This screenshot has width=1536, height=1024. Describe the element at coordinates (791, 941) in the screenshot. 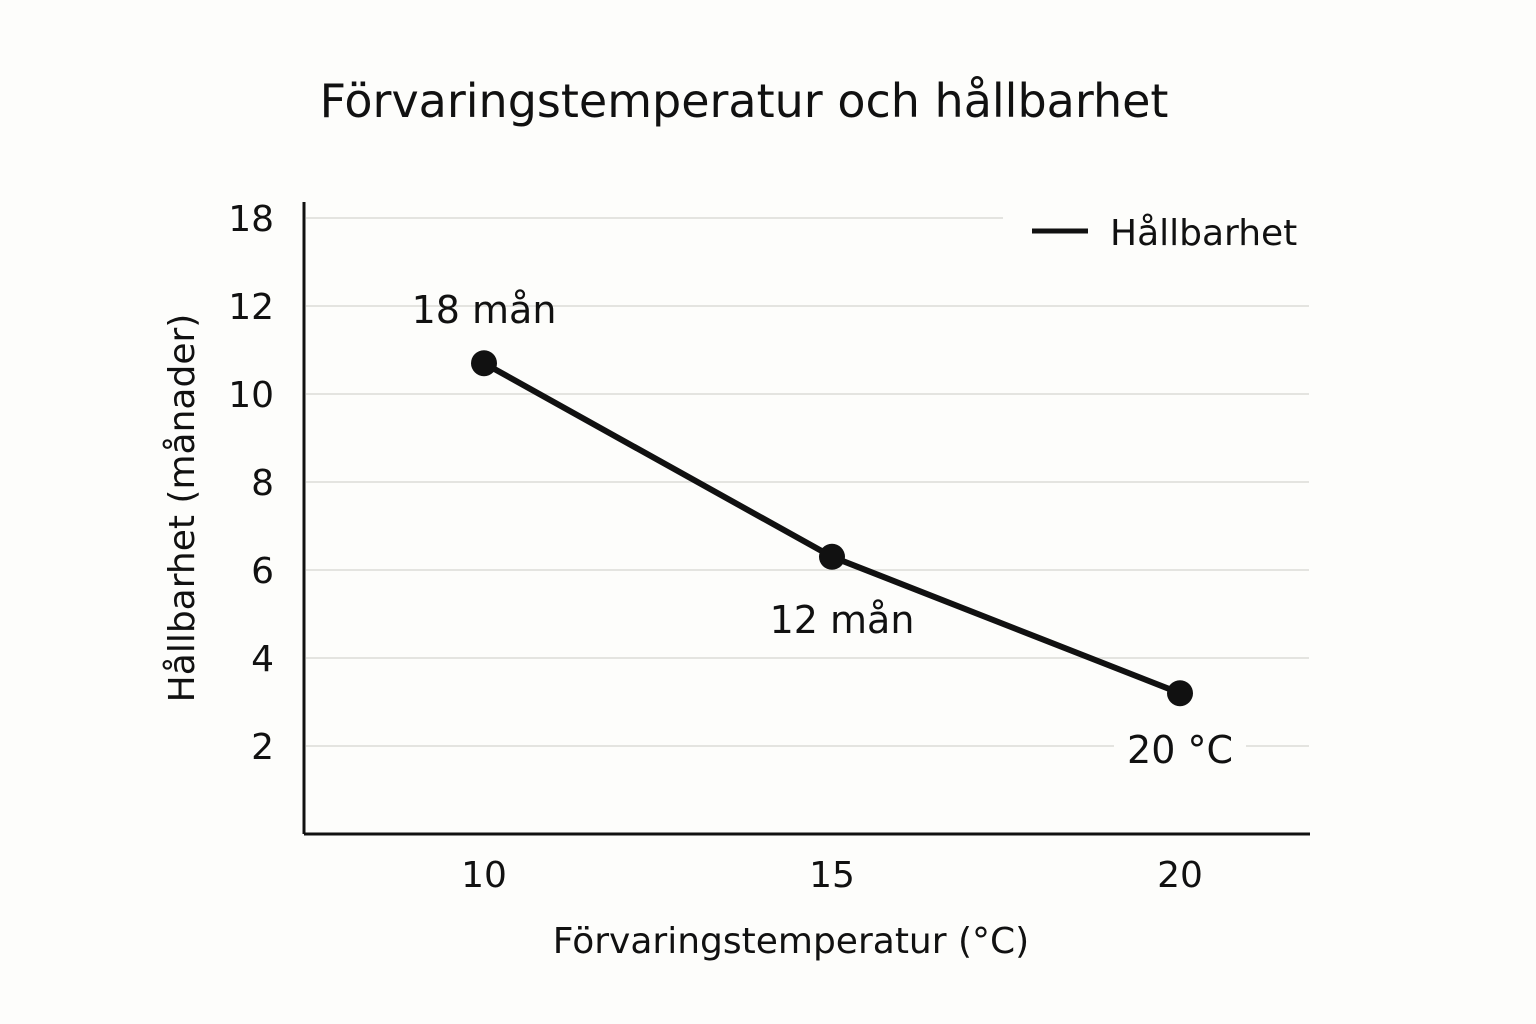

I see `x-axis-title: Förvaringstemperatur (°C)` at that location.